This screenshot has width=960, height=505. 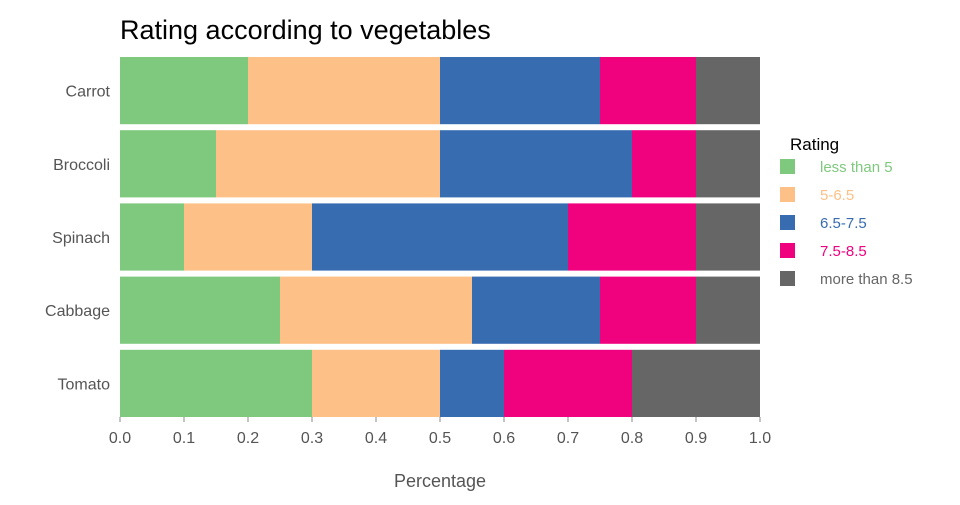 What do you see at coordinates (184, 438) in the screenshot?
I see `x-tick-label: 0.1` at bounding box center [184, 438].